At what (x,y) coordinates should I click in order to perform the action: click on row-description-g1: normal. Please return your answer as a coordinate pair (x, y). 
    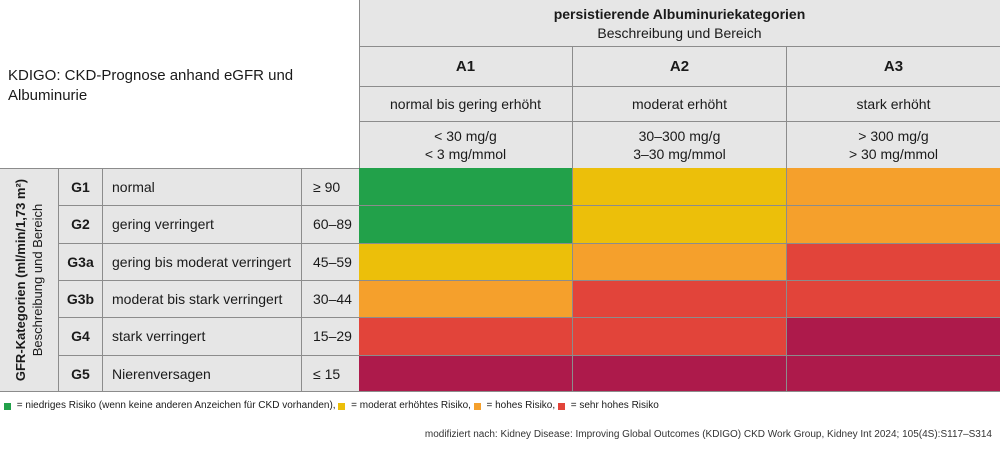
    Looking at the image, I should click on (133, 186).